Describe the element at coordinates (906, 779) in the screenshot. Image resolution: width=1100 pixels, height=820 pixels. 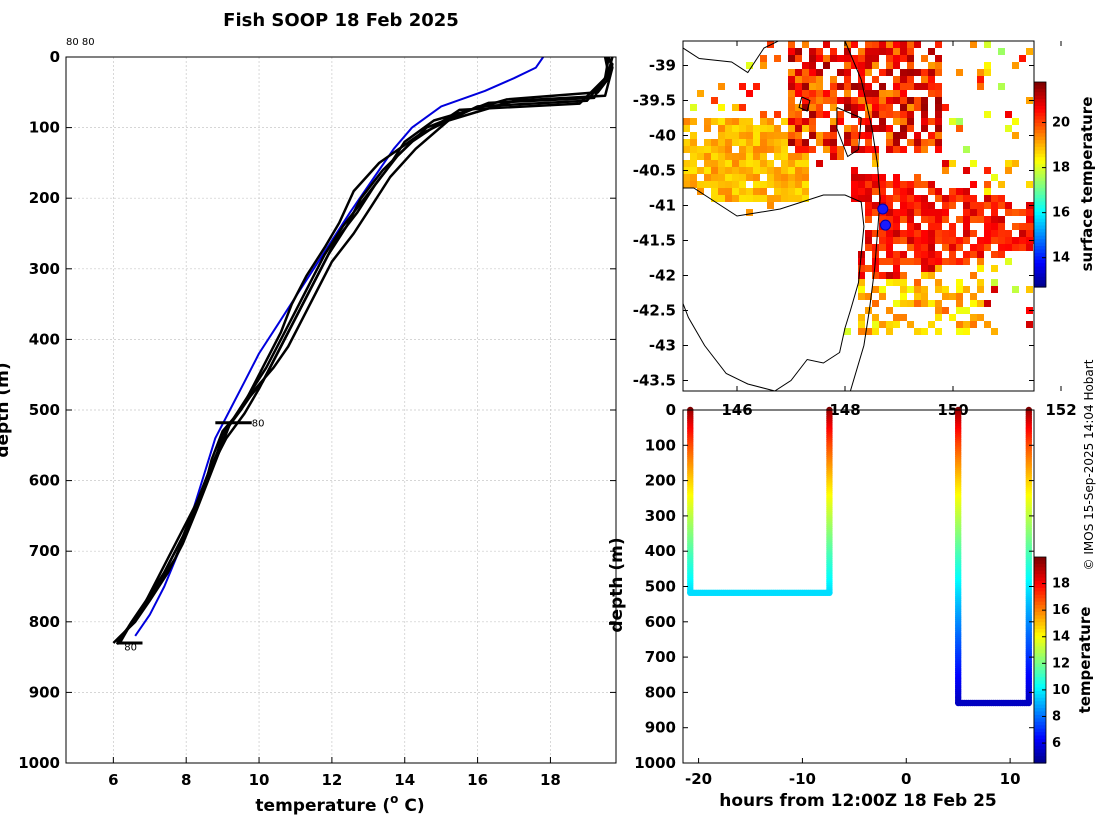
I see `track-x-tick-label: 0` at that location.